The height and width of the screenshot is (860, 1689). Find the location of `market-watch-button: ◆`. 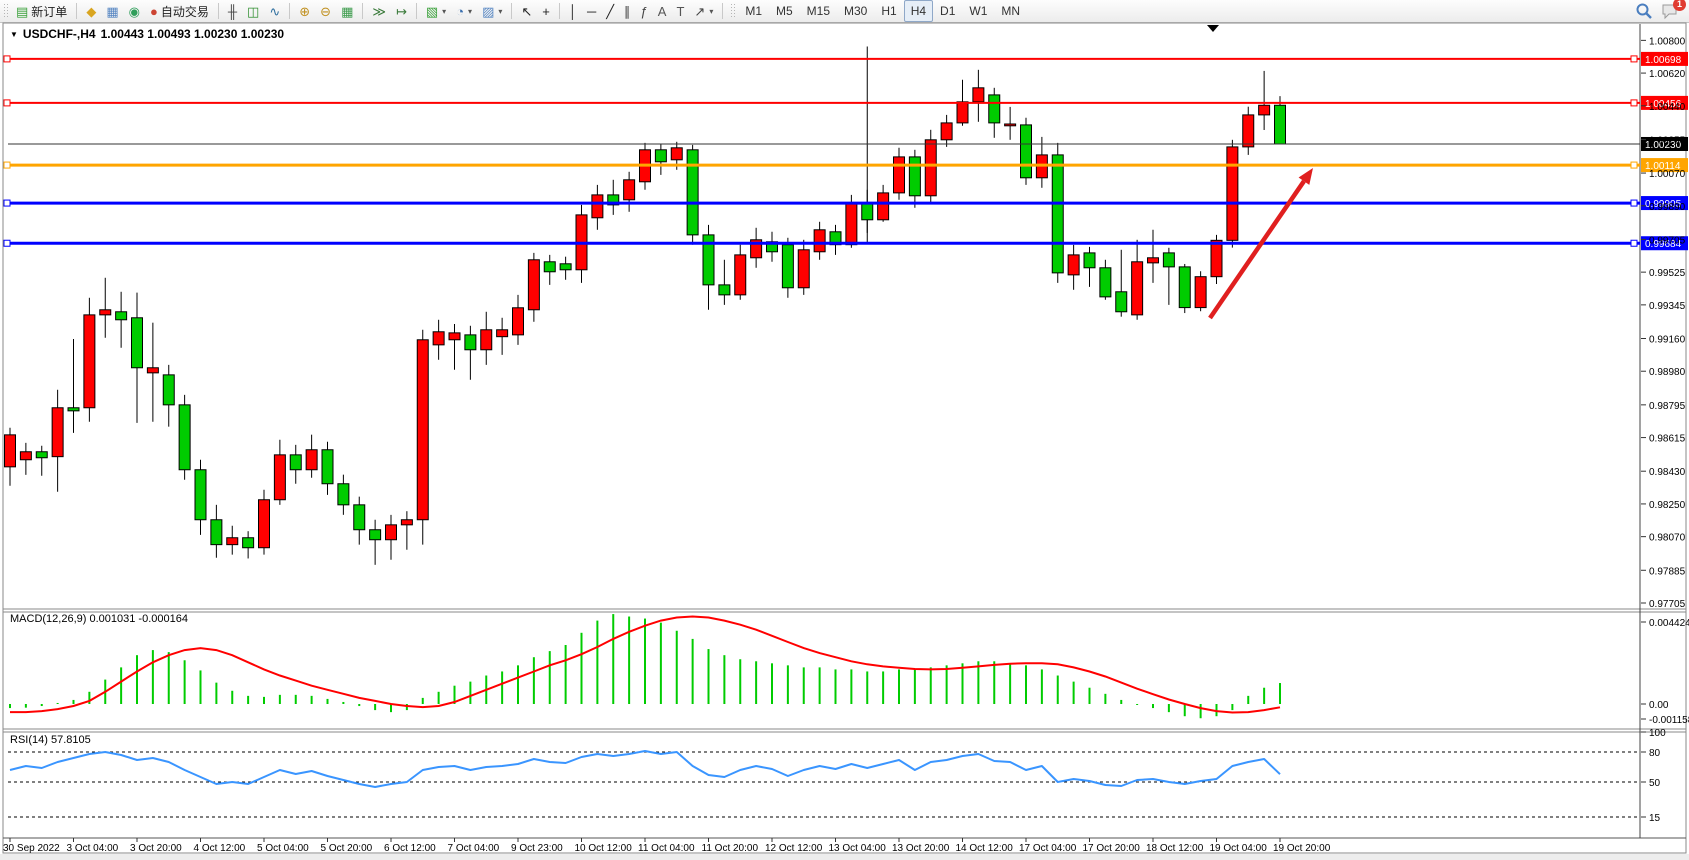

market-watch-button: ◆ is located at coordinates (91, 11).